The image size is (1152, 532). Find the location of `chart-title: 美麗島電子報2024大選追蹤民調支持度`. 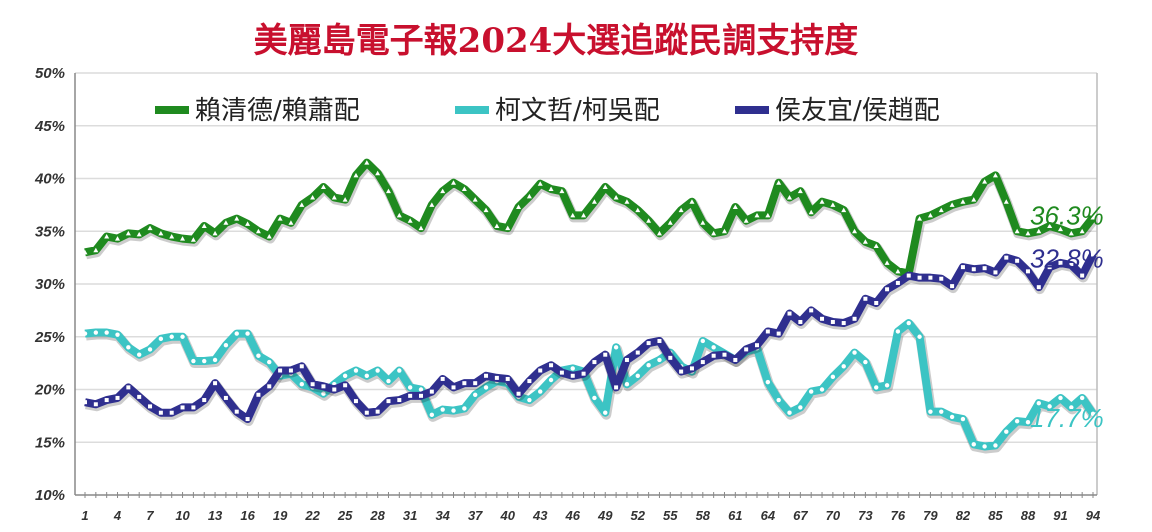

chart-title: 美麗島電子報2024大選追蹤民調支持度 is located at coordinates (556, 41).